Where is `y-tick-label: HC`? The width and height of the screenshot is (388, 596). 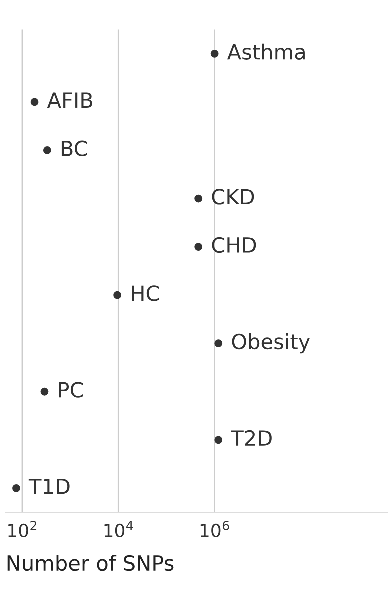
y-tick-label: HC is located at coordinates (146, 294).